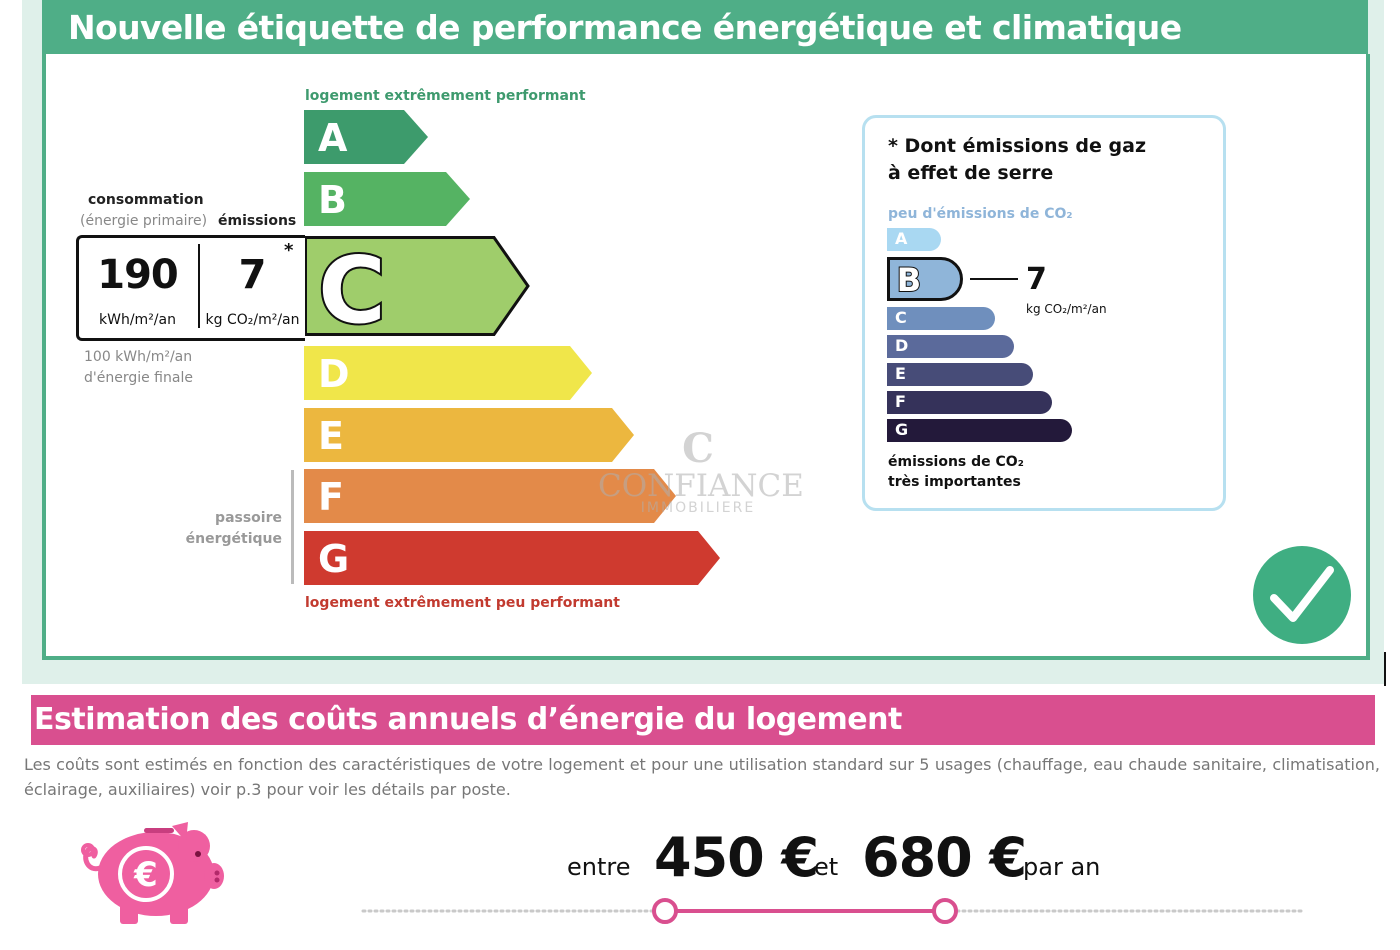 The width and height of the screenshot is (1400, 950). Describe the element at coordinates (665, 911) in the screenshot. I see `range-min-marker` at that location.